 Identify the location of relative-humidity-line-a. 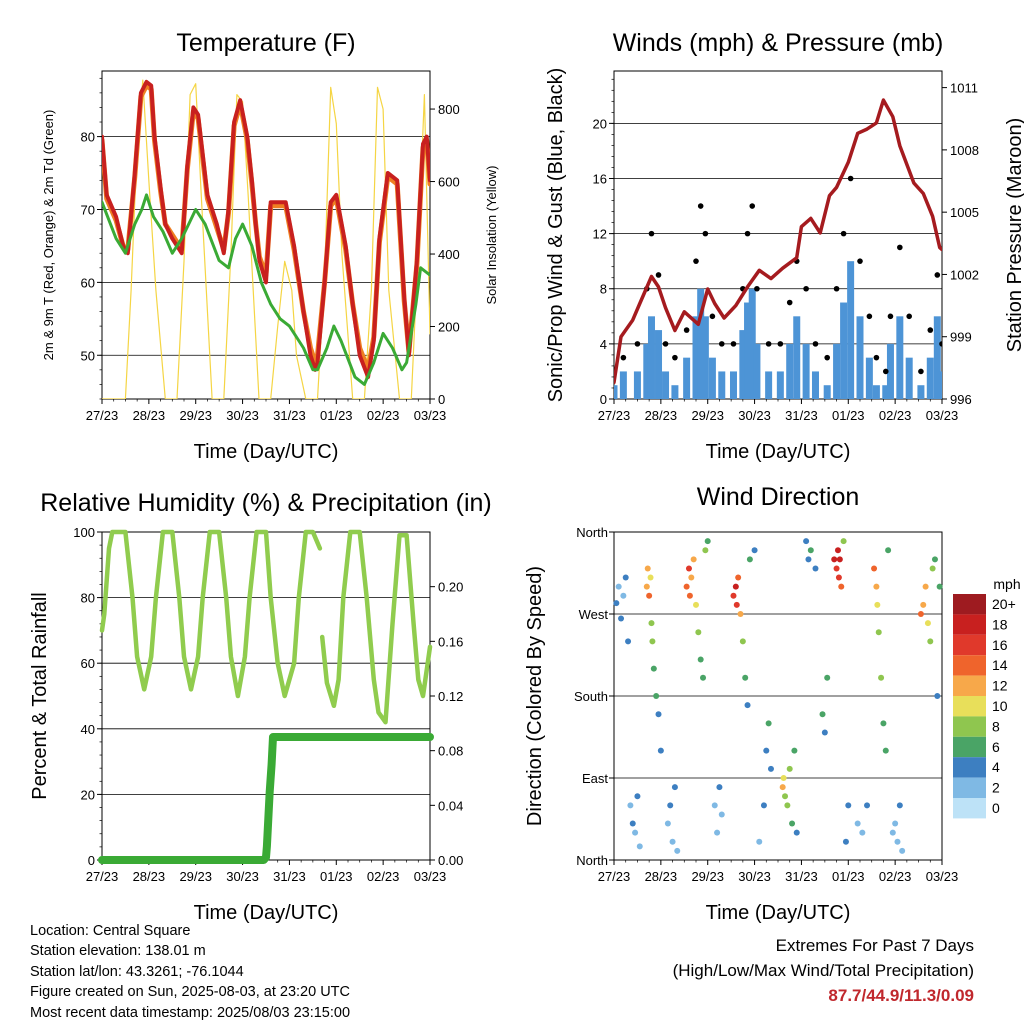
(211, 614).